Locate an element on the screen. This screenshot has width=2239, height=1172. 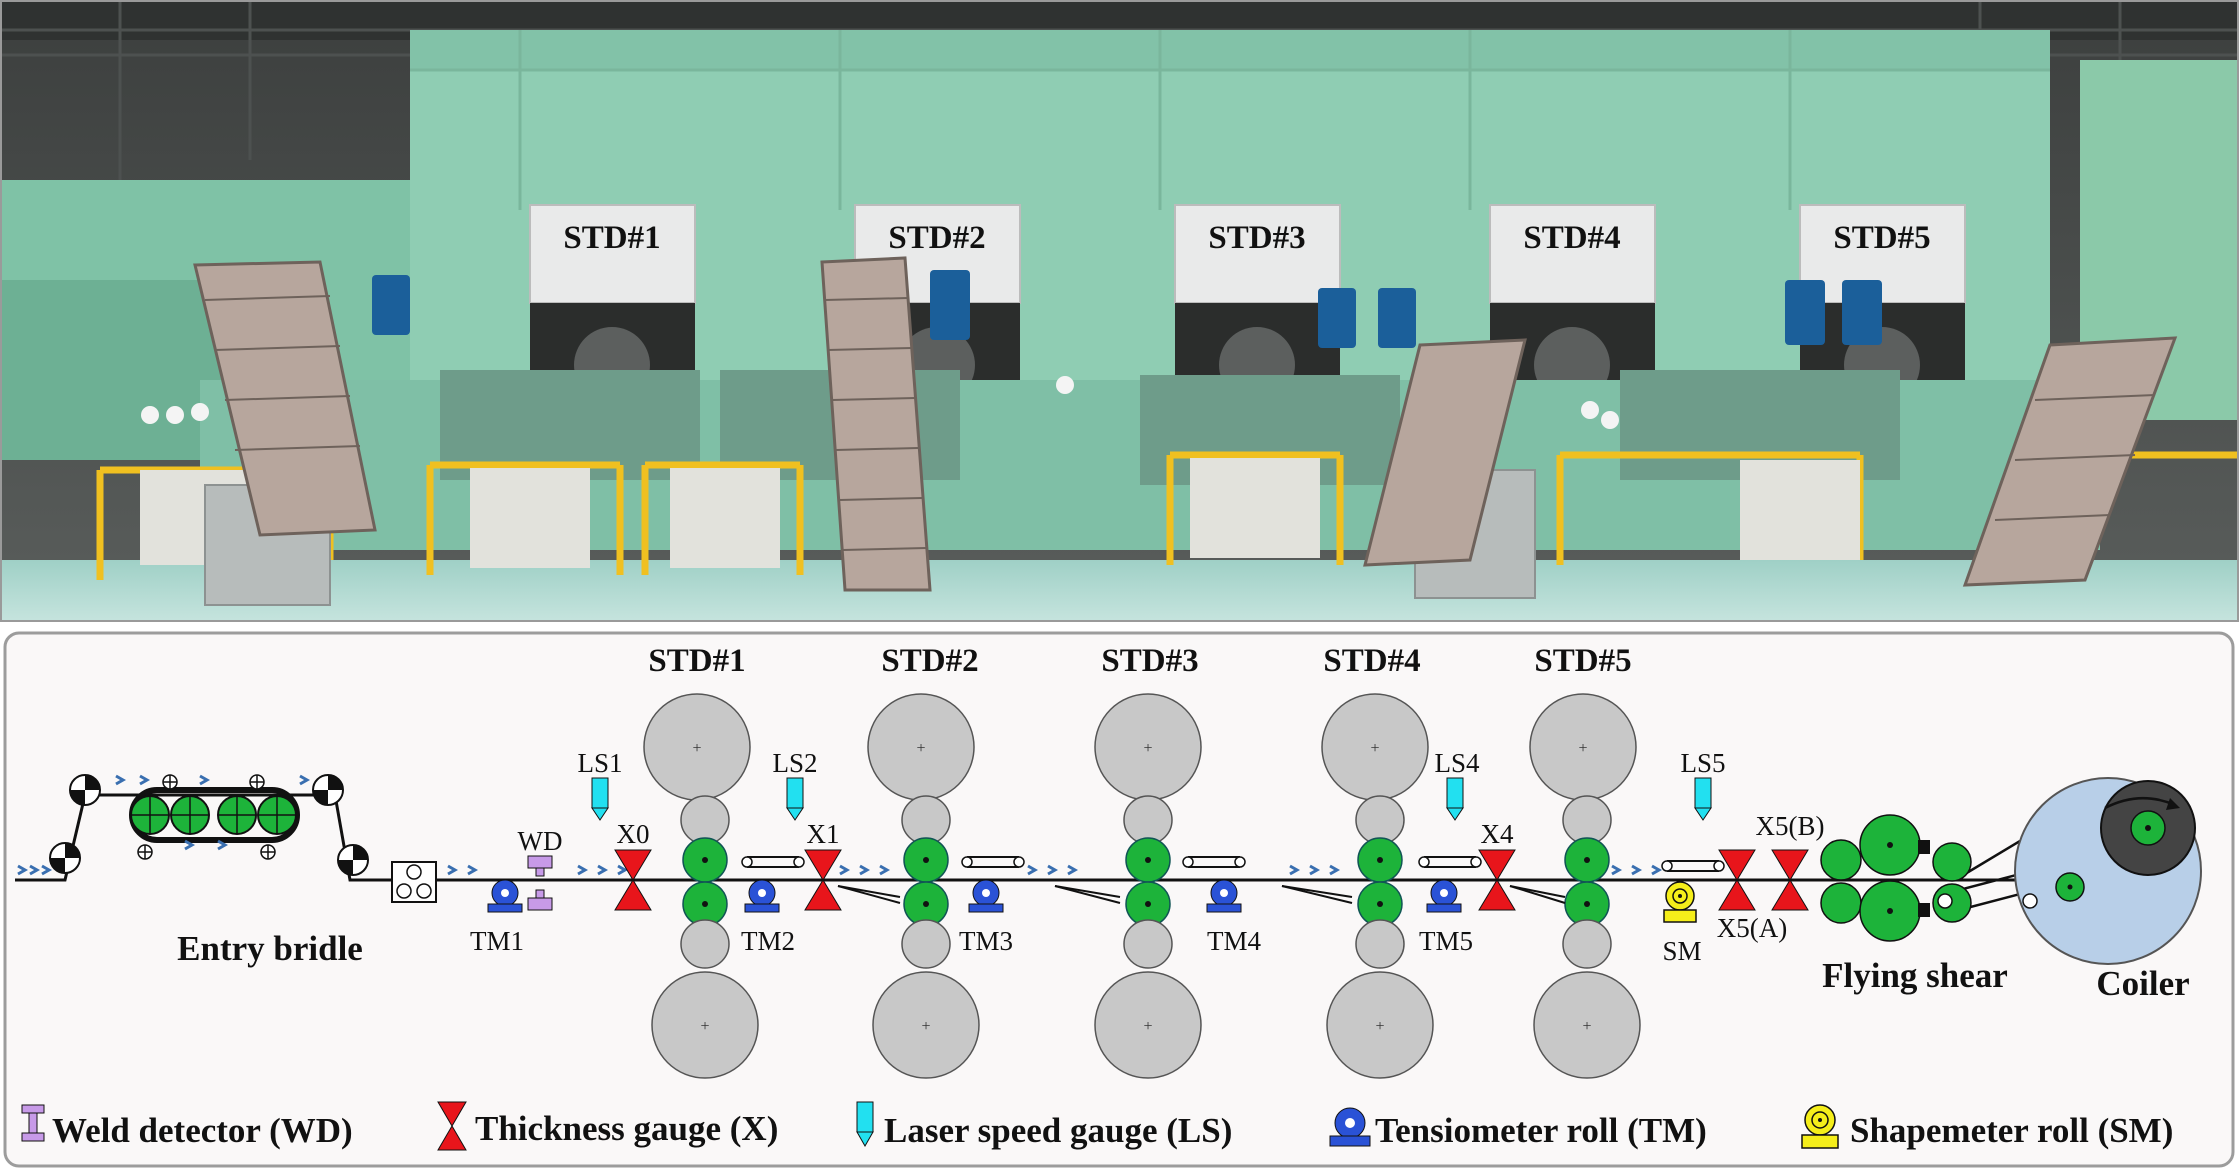
legend-tensiometer-roll-label: Tensiometer roll (TM) is located at coordinates (1541, 1130).